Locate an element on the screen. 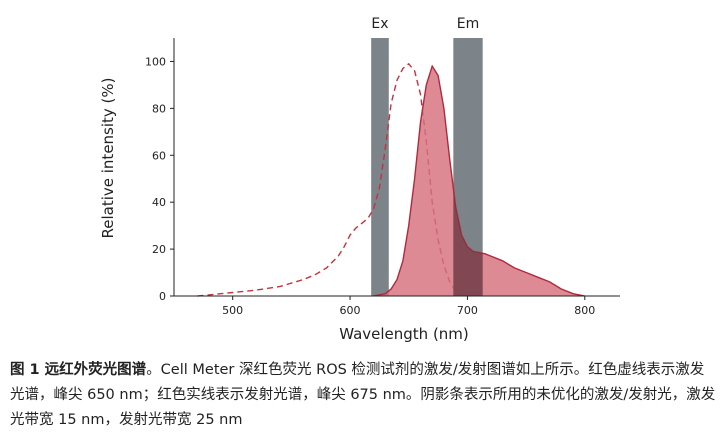 This screenshot has height=437, width=725. x-tick-label-800: 800 is located at coordinates (584, 310).